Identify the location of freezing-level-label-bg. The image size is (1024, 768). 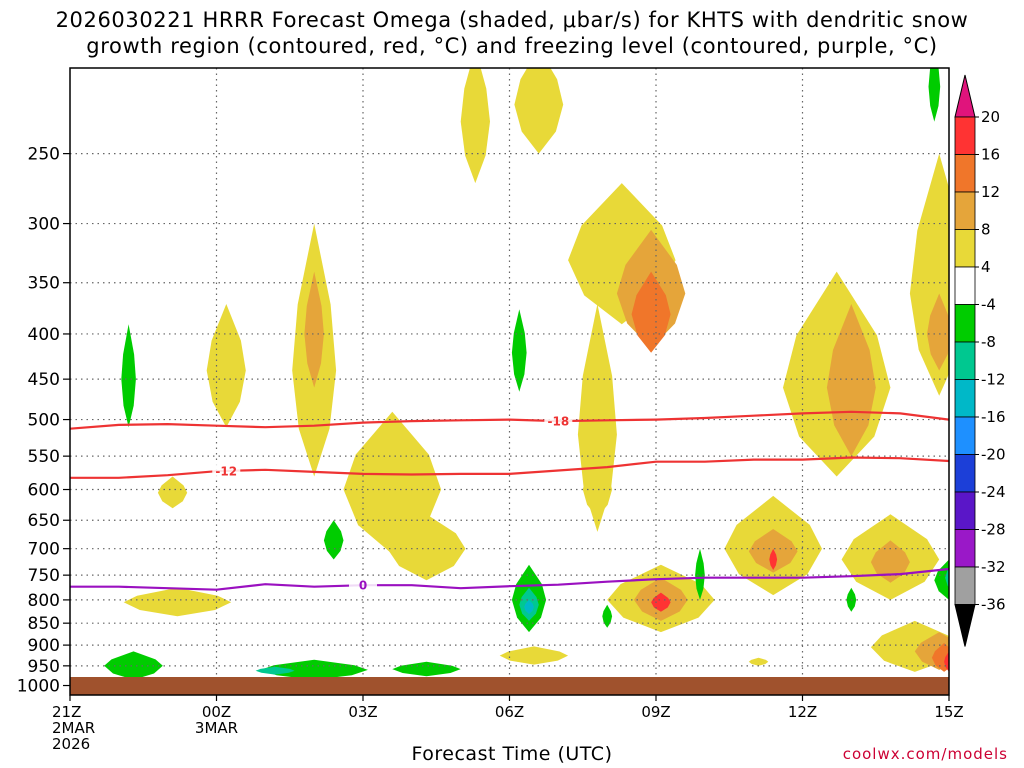
(363, 585).